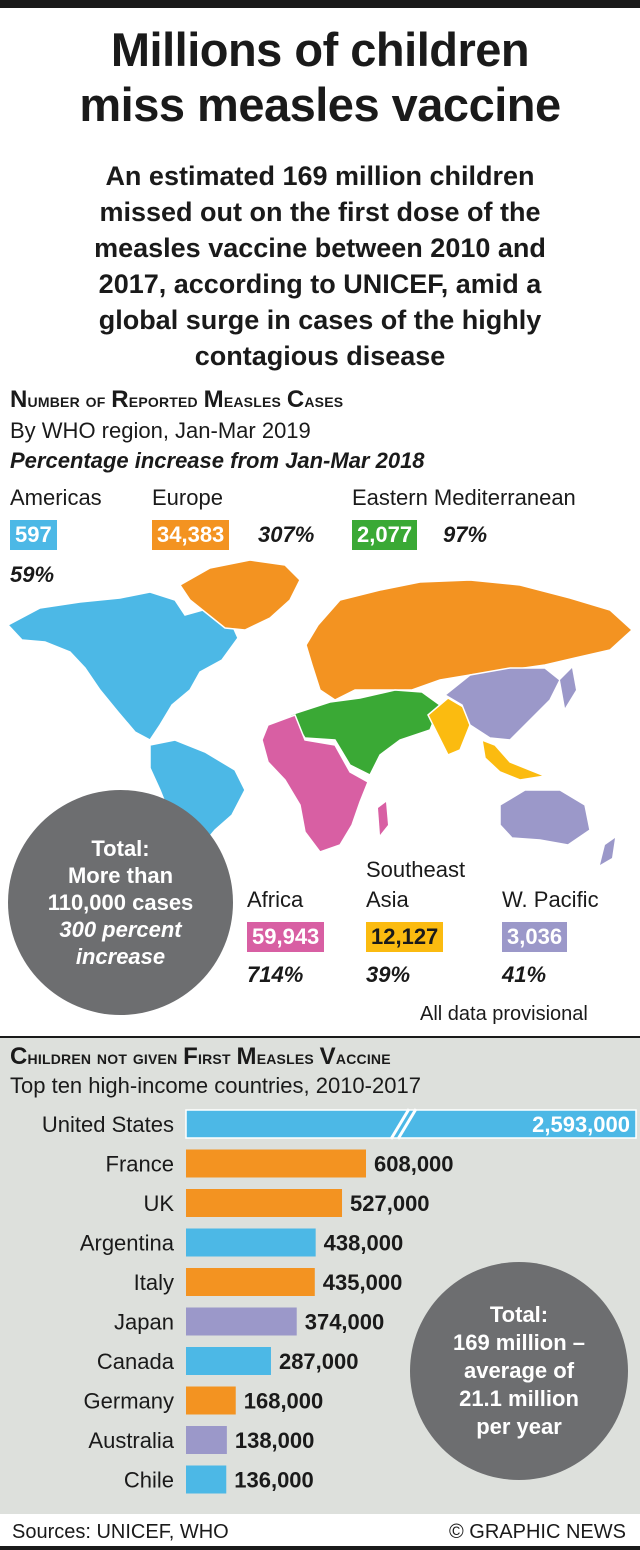 This screenshot has width=640, height=1550. Describe the element at coordinates (33, 535) in the screenshot. I see `badge-americas: 597` at that location.